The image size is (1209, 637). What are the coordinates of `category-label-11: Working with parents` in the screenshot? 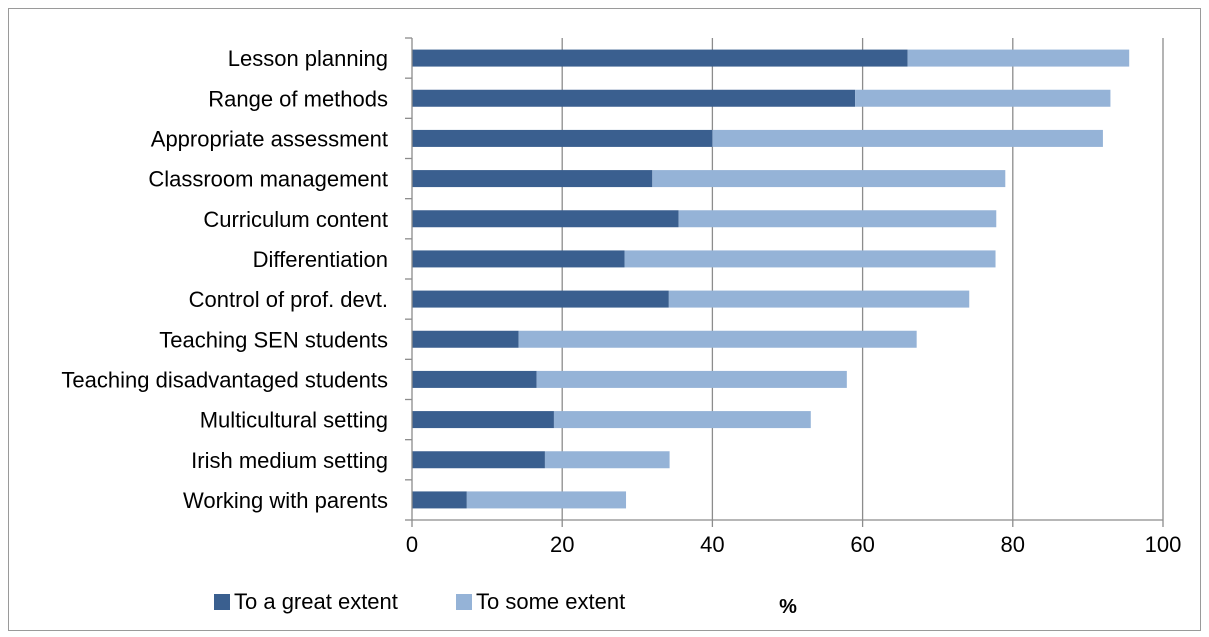 It's located at (285, 500).